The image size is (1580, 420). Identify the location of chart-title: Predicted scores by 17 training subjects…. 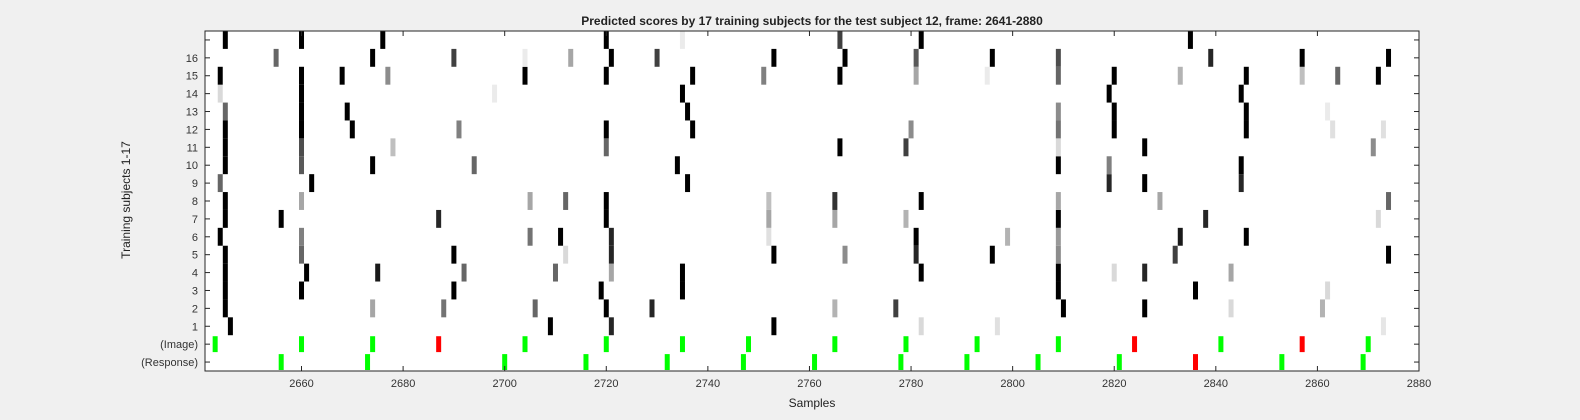
(812, 21).